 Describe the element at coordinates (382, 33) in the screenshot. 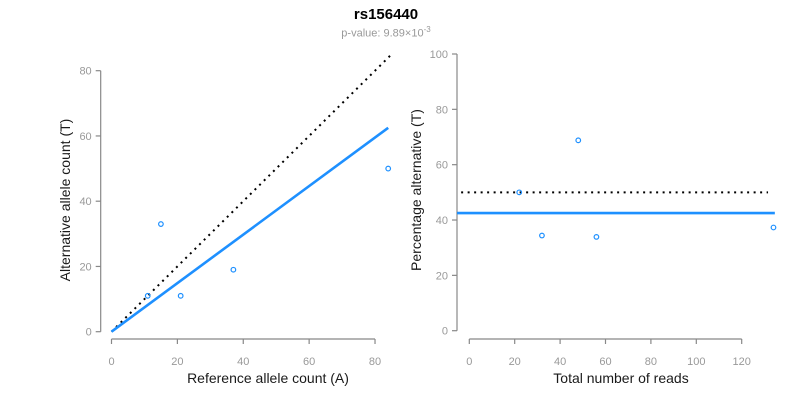

I see `pvalue-text: p-value: 9.89×10` at that location.